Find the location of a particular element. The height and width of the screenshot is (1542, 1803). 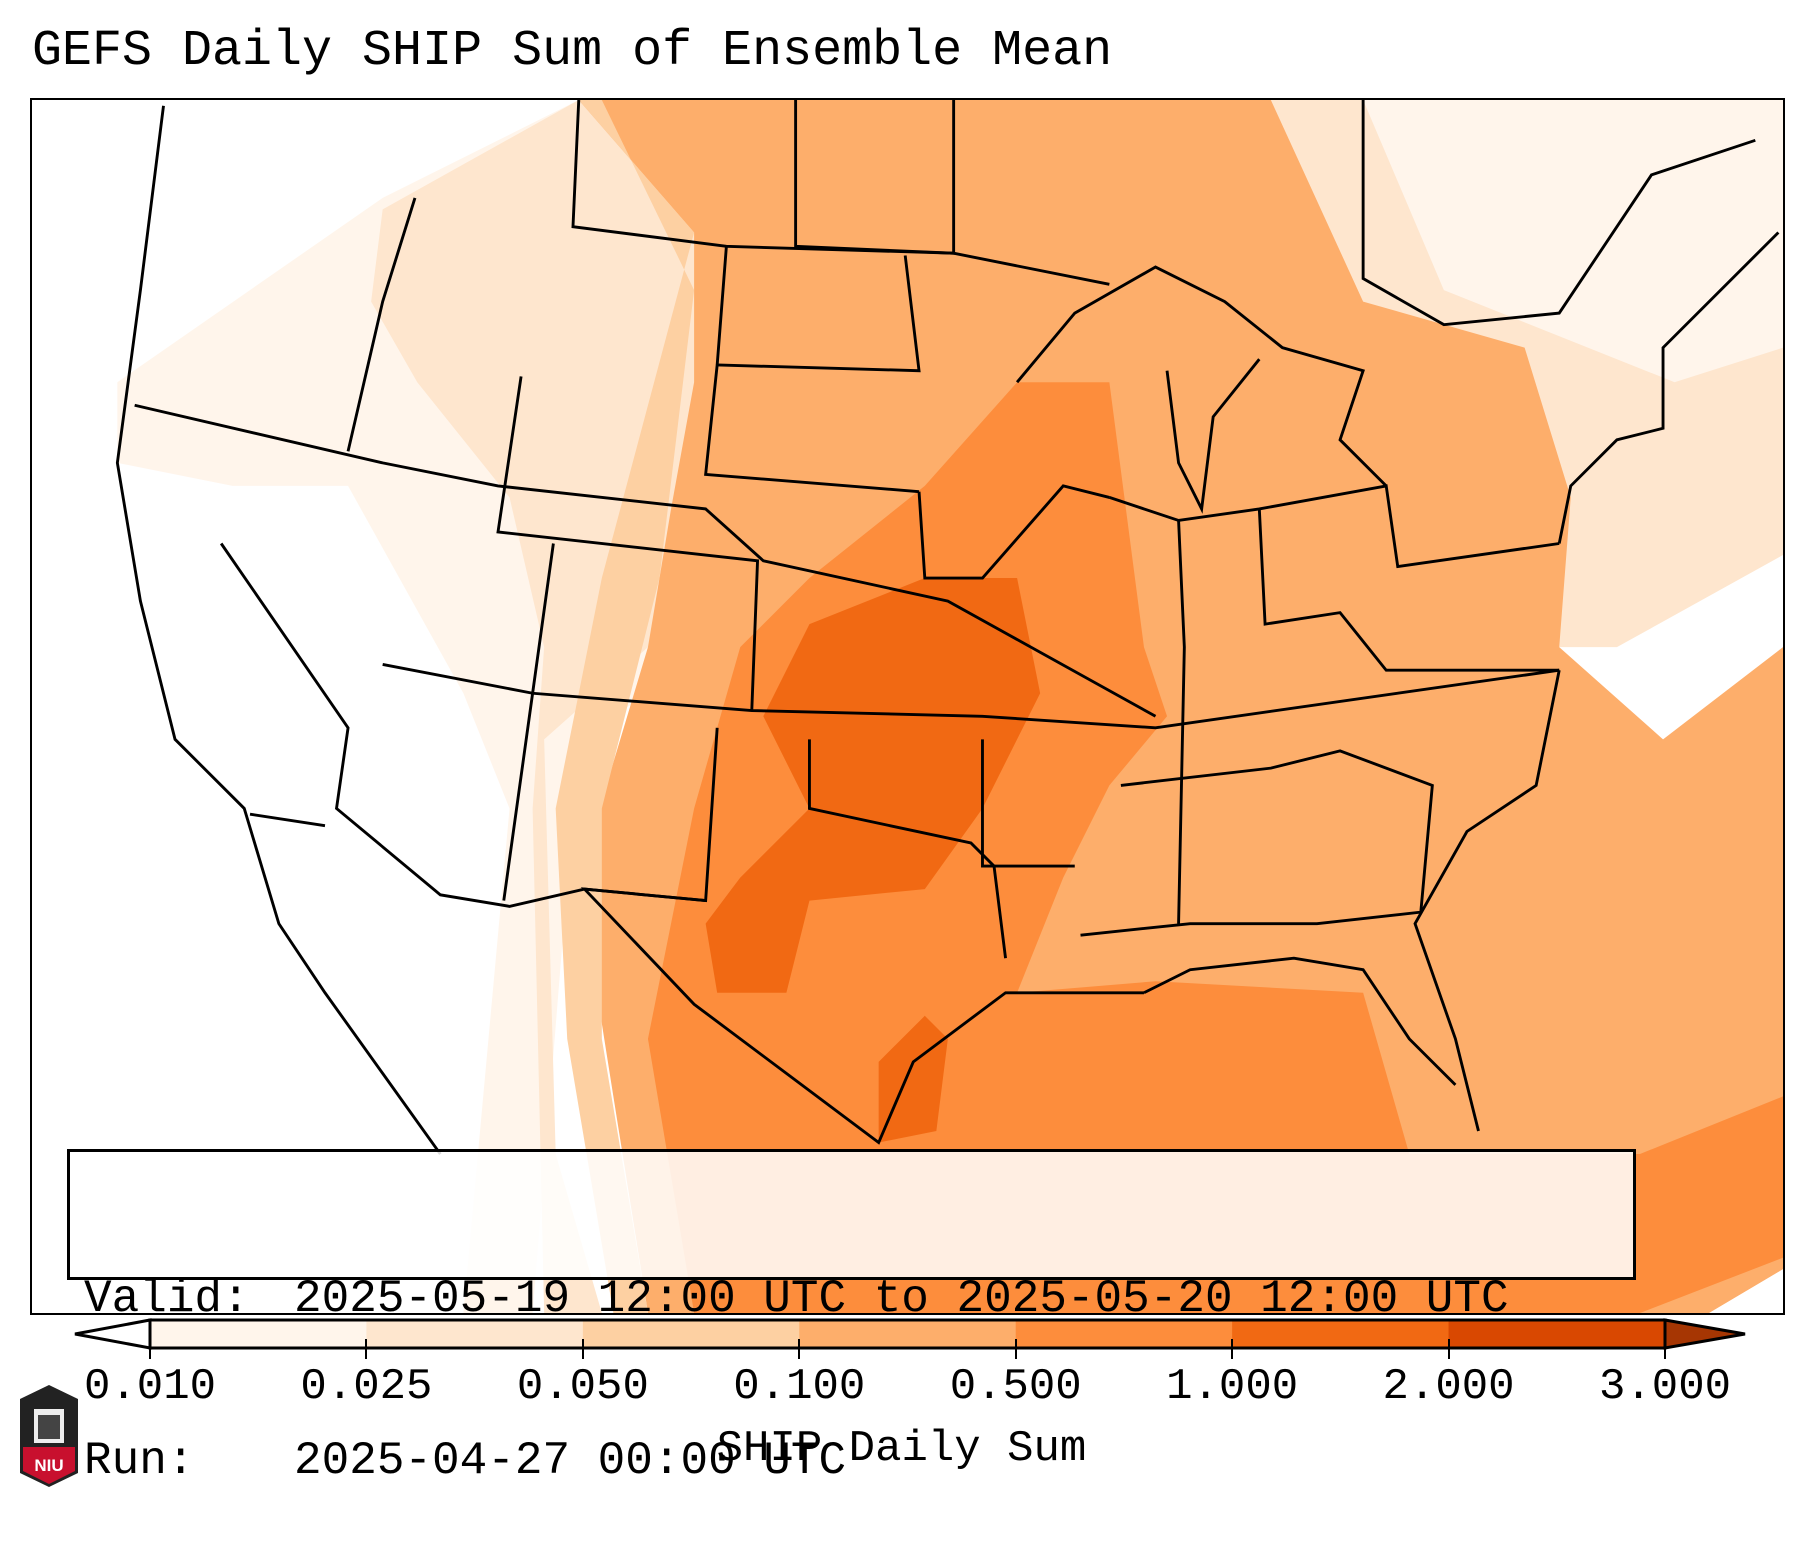

run-label: Run: is located at coordinates (139, 1461).